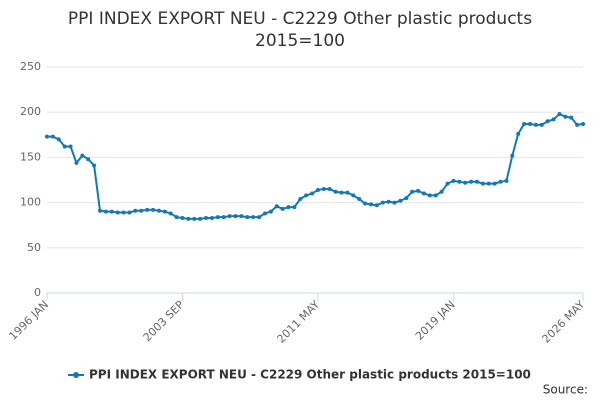 The image size is (600, 400). What do you see at coordinates (30, 156) in the screenshot?
I see `y-tick-label: 150` at bounding box center [30, 156].